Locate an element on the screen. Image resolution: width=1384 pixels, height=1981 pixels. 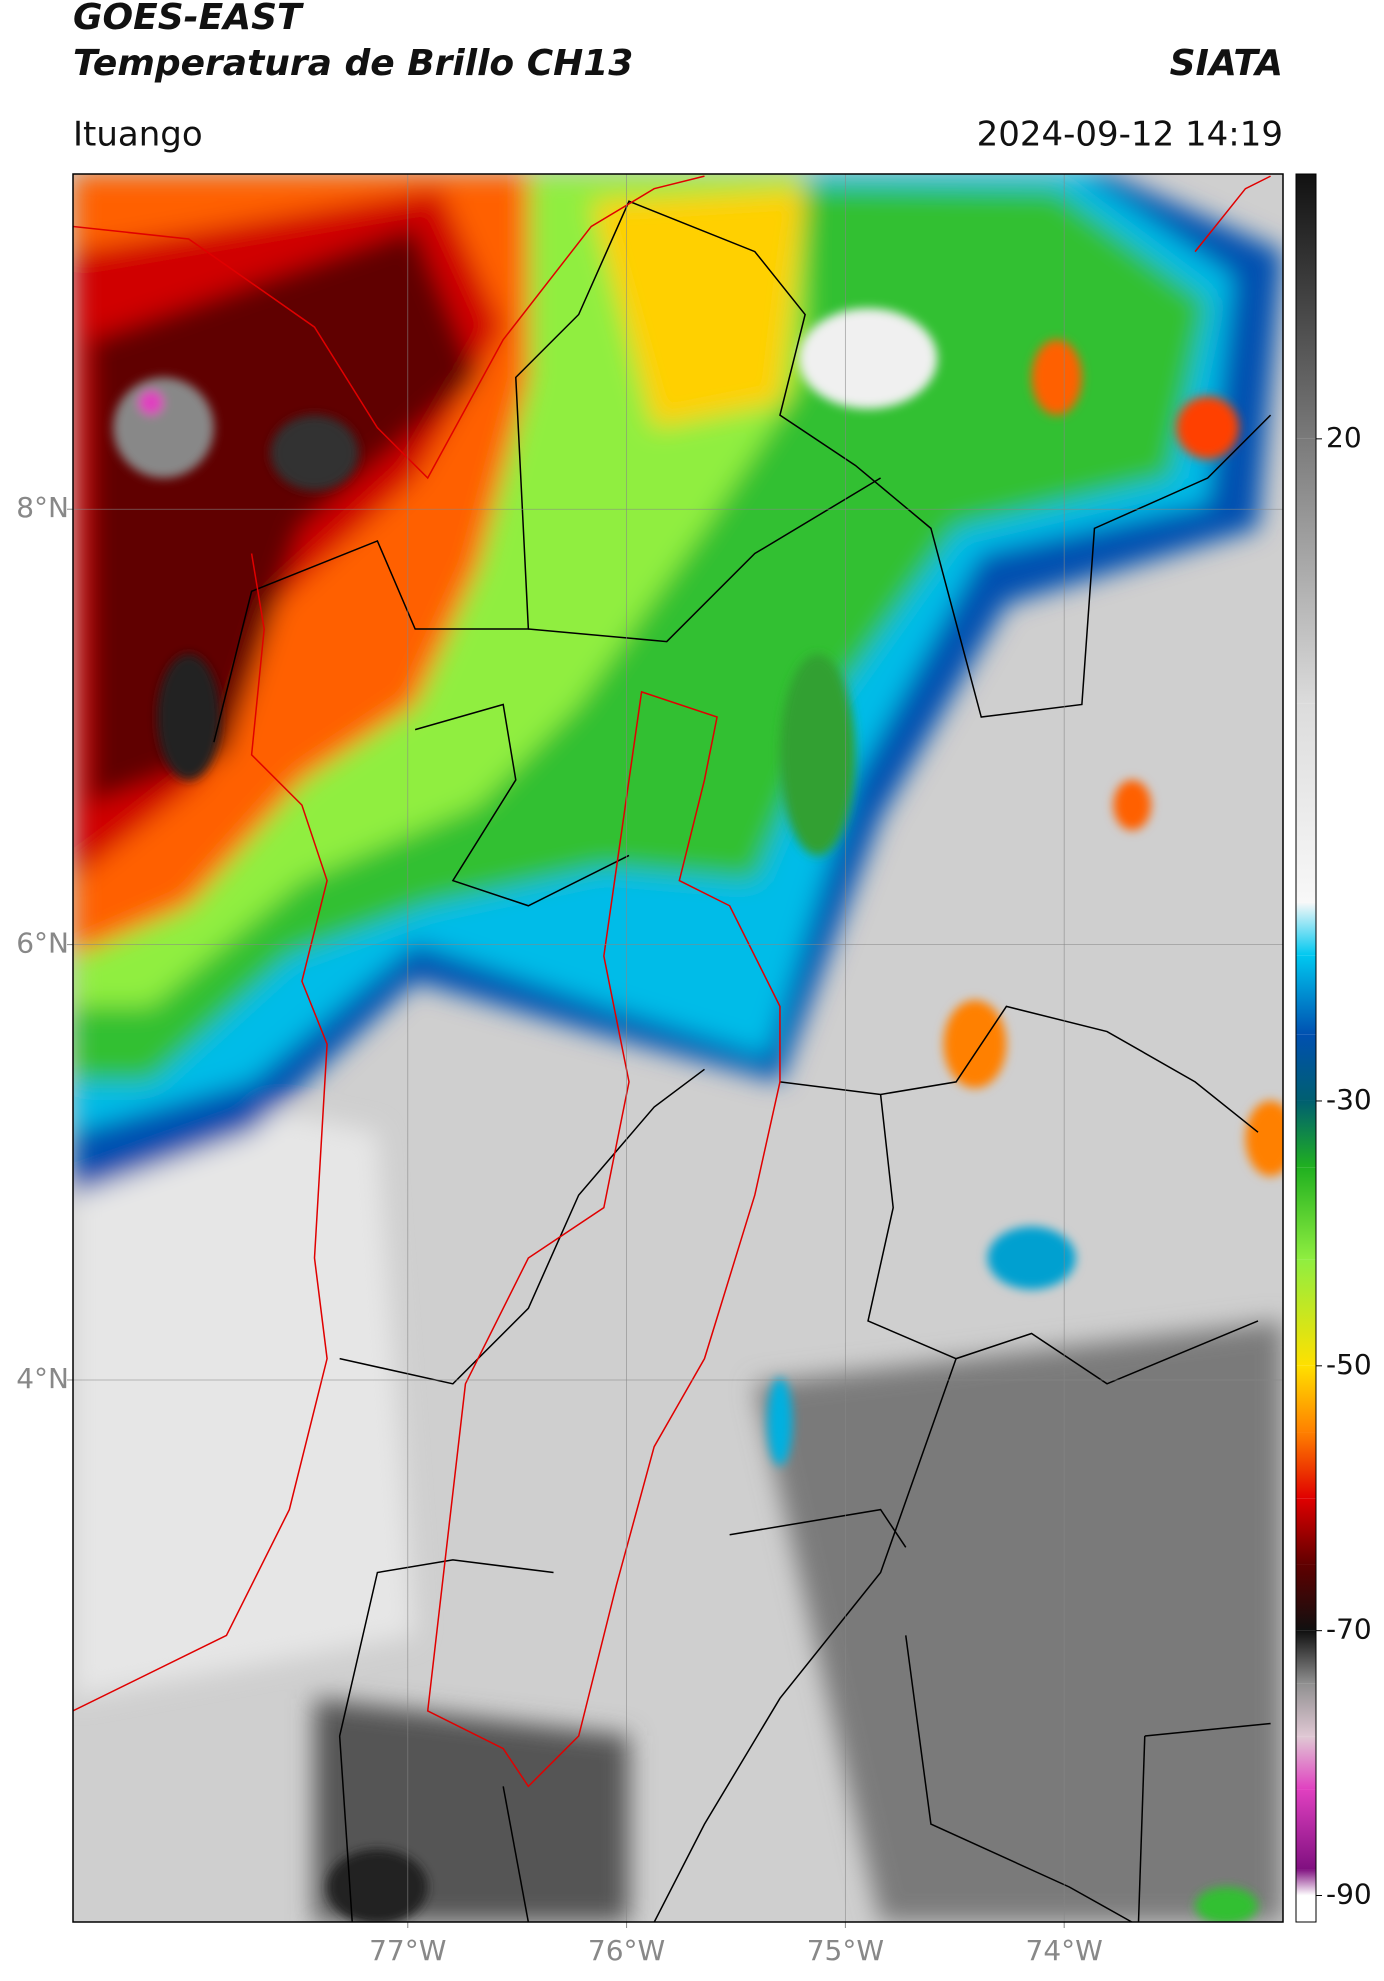
colorbar: 20 -30 -50 -70 -90 is located at coordinates (1333, 1048).